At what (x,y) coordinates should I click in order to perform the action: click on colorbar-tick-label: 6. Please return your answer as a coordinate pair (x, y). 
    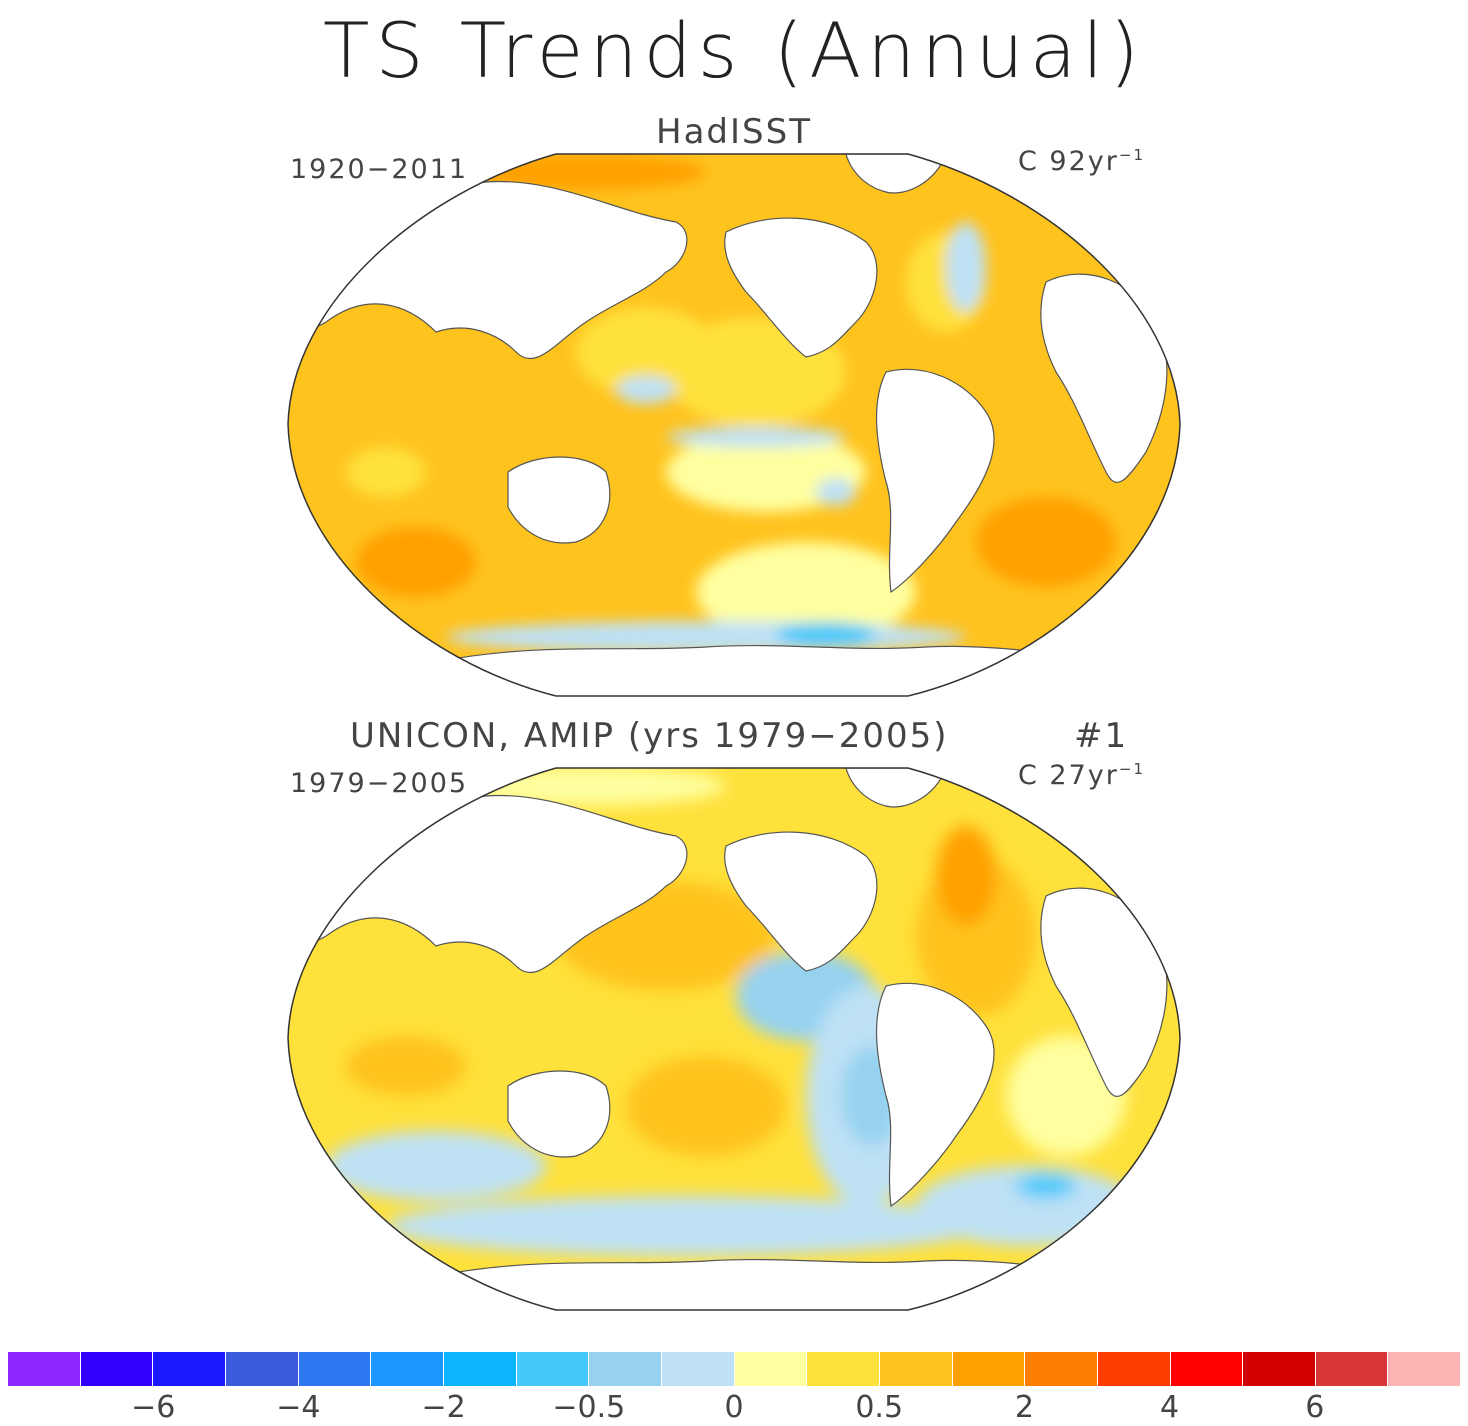
    Looking at the image, I should click on (1315, 1407).